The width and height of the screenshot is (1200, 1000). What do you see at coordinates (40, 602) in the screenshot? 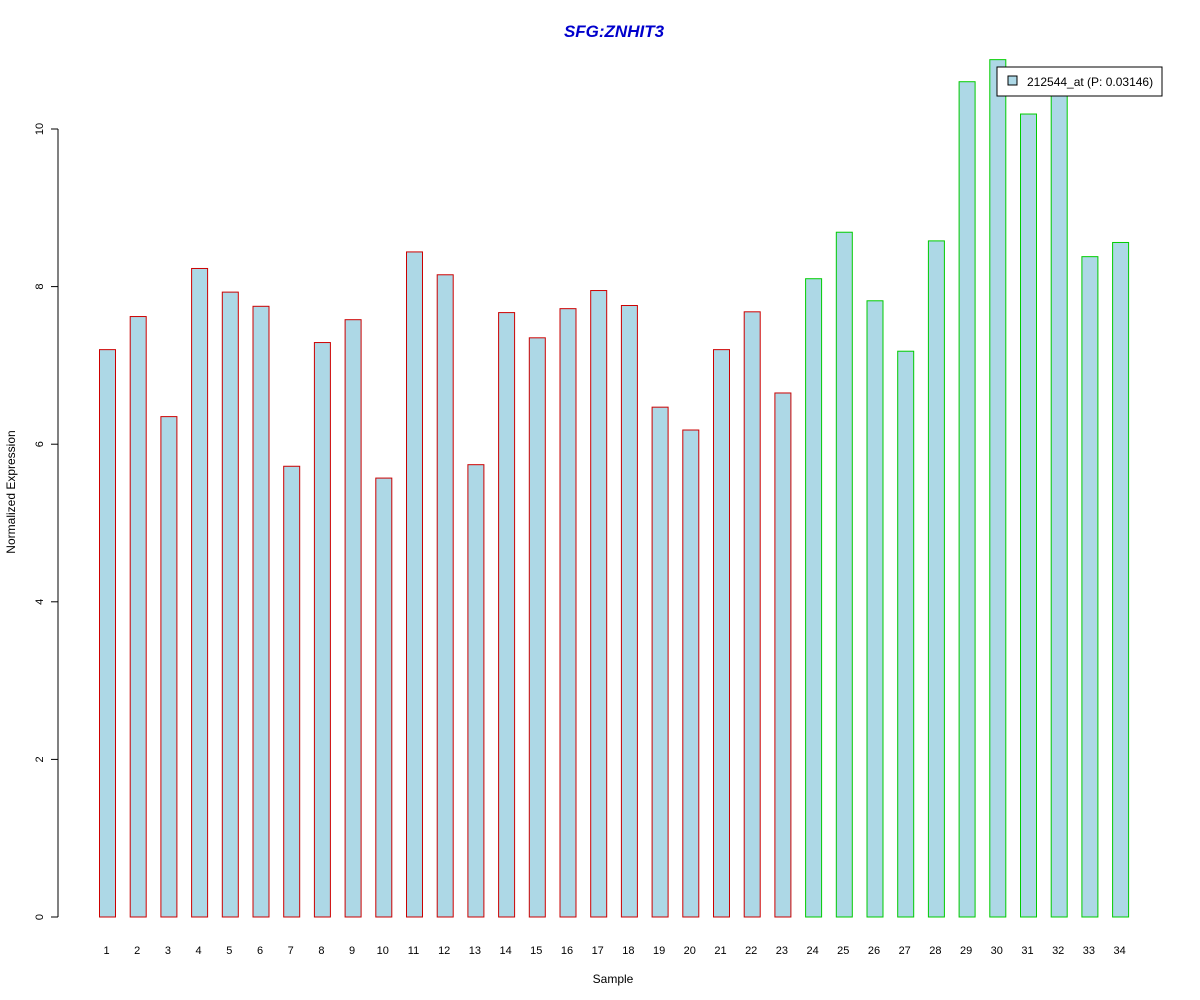
I see `y-tick-label: 4` at bounding box center [40, 602].